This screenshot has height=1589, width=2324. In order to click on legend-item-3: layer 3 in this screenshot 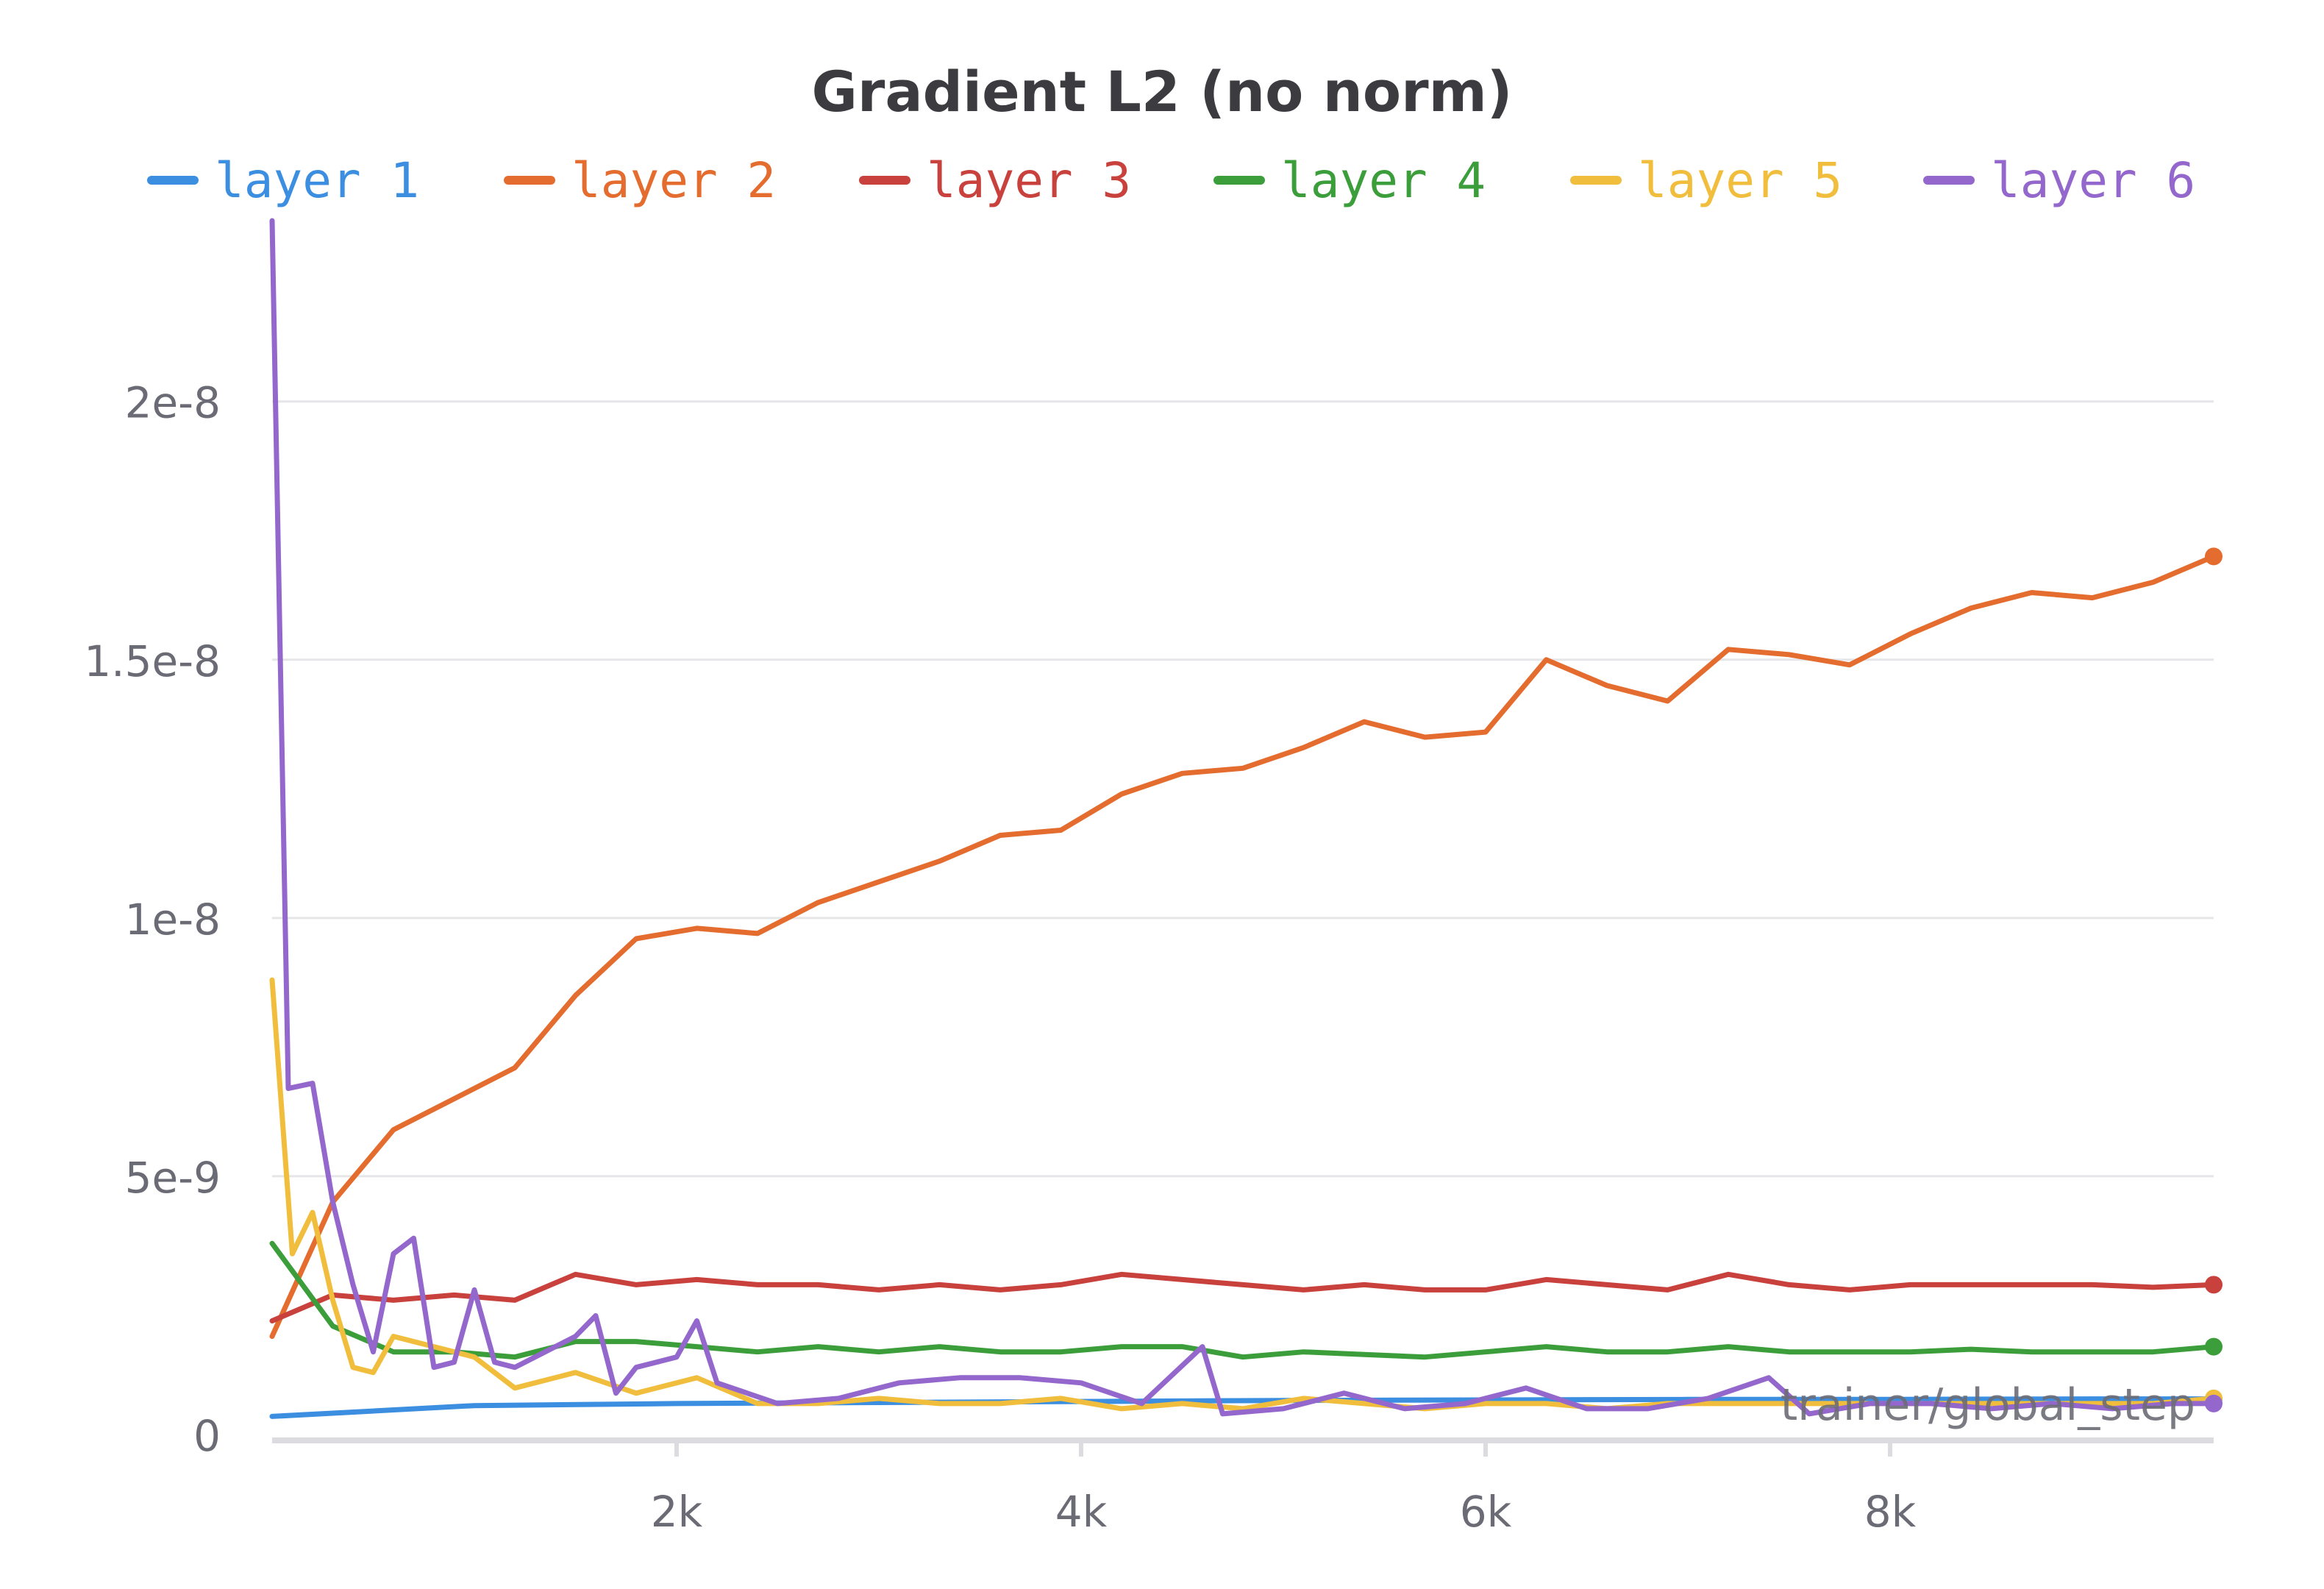, I will do `click(995, 180)`.